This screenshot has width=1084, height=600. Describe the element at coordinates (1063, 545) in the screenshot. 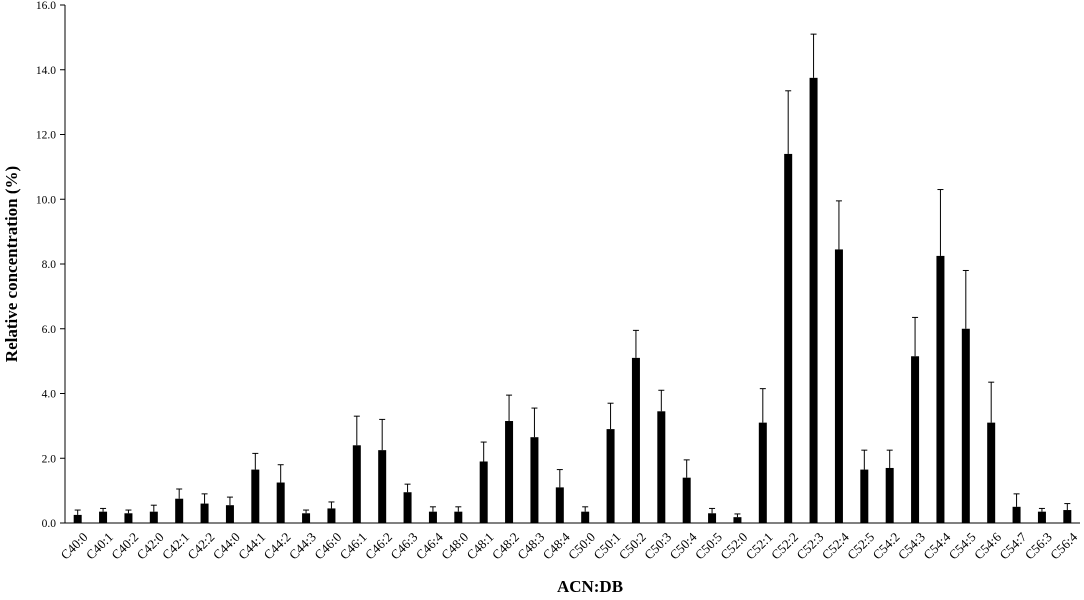

I see `x-tick-label: C56:4` at that location.